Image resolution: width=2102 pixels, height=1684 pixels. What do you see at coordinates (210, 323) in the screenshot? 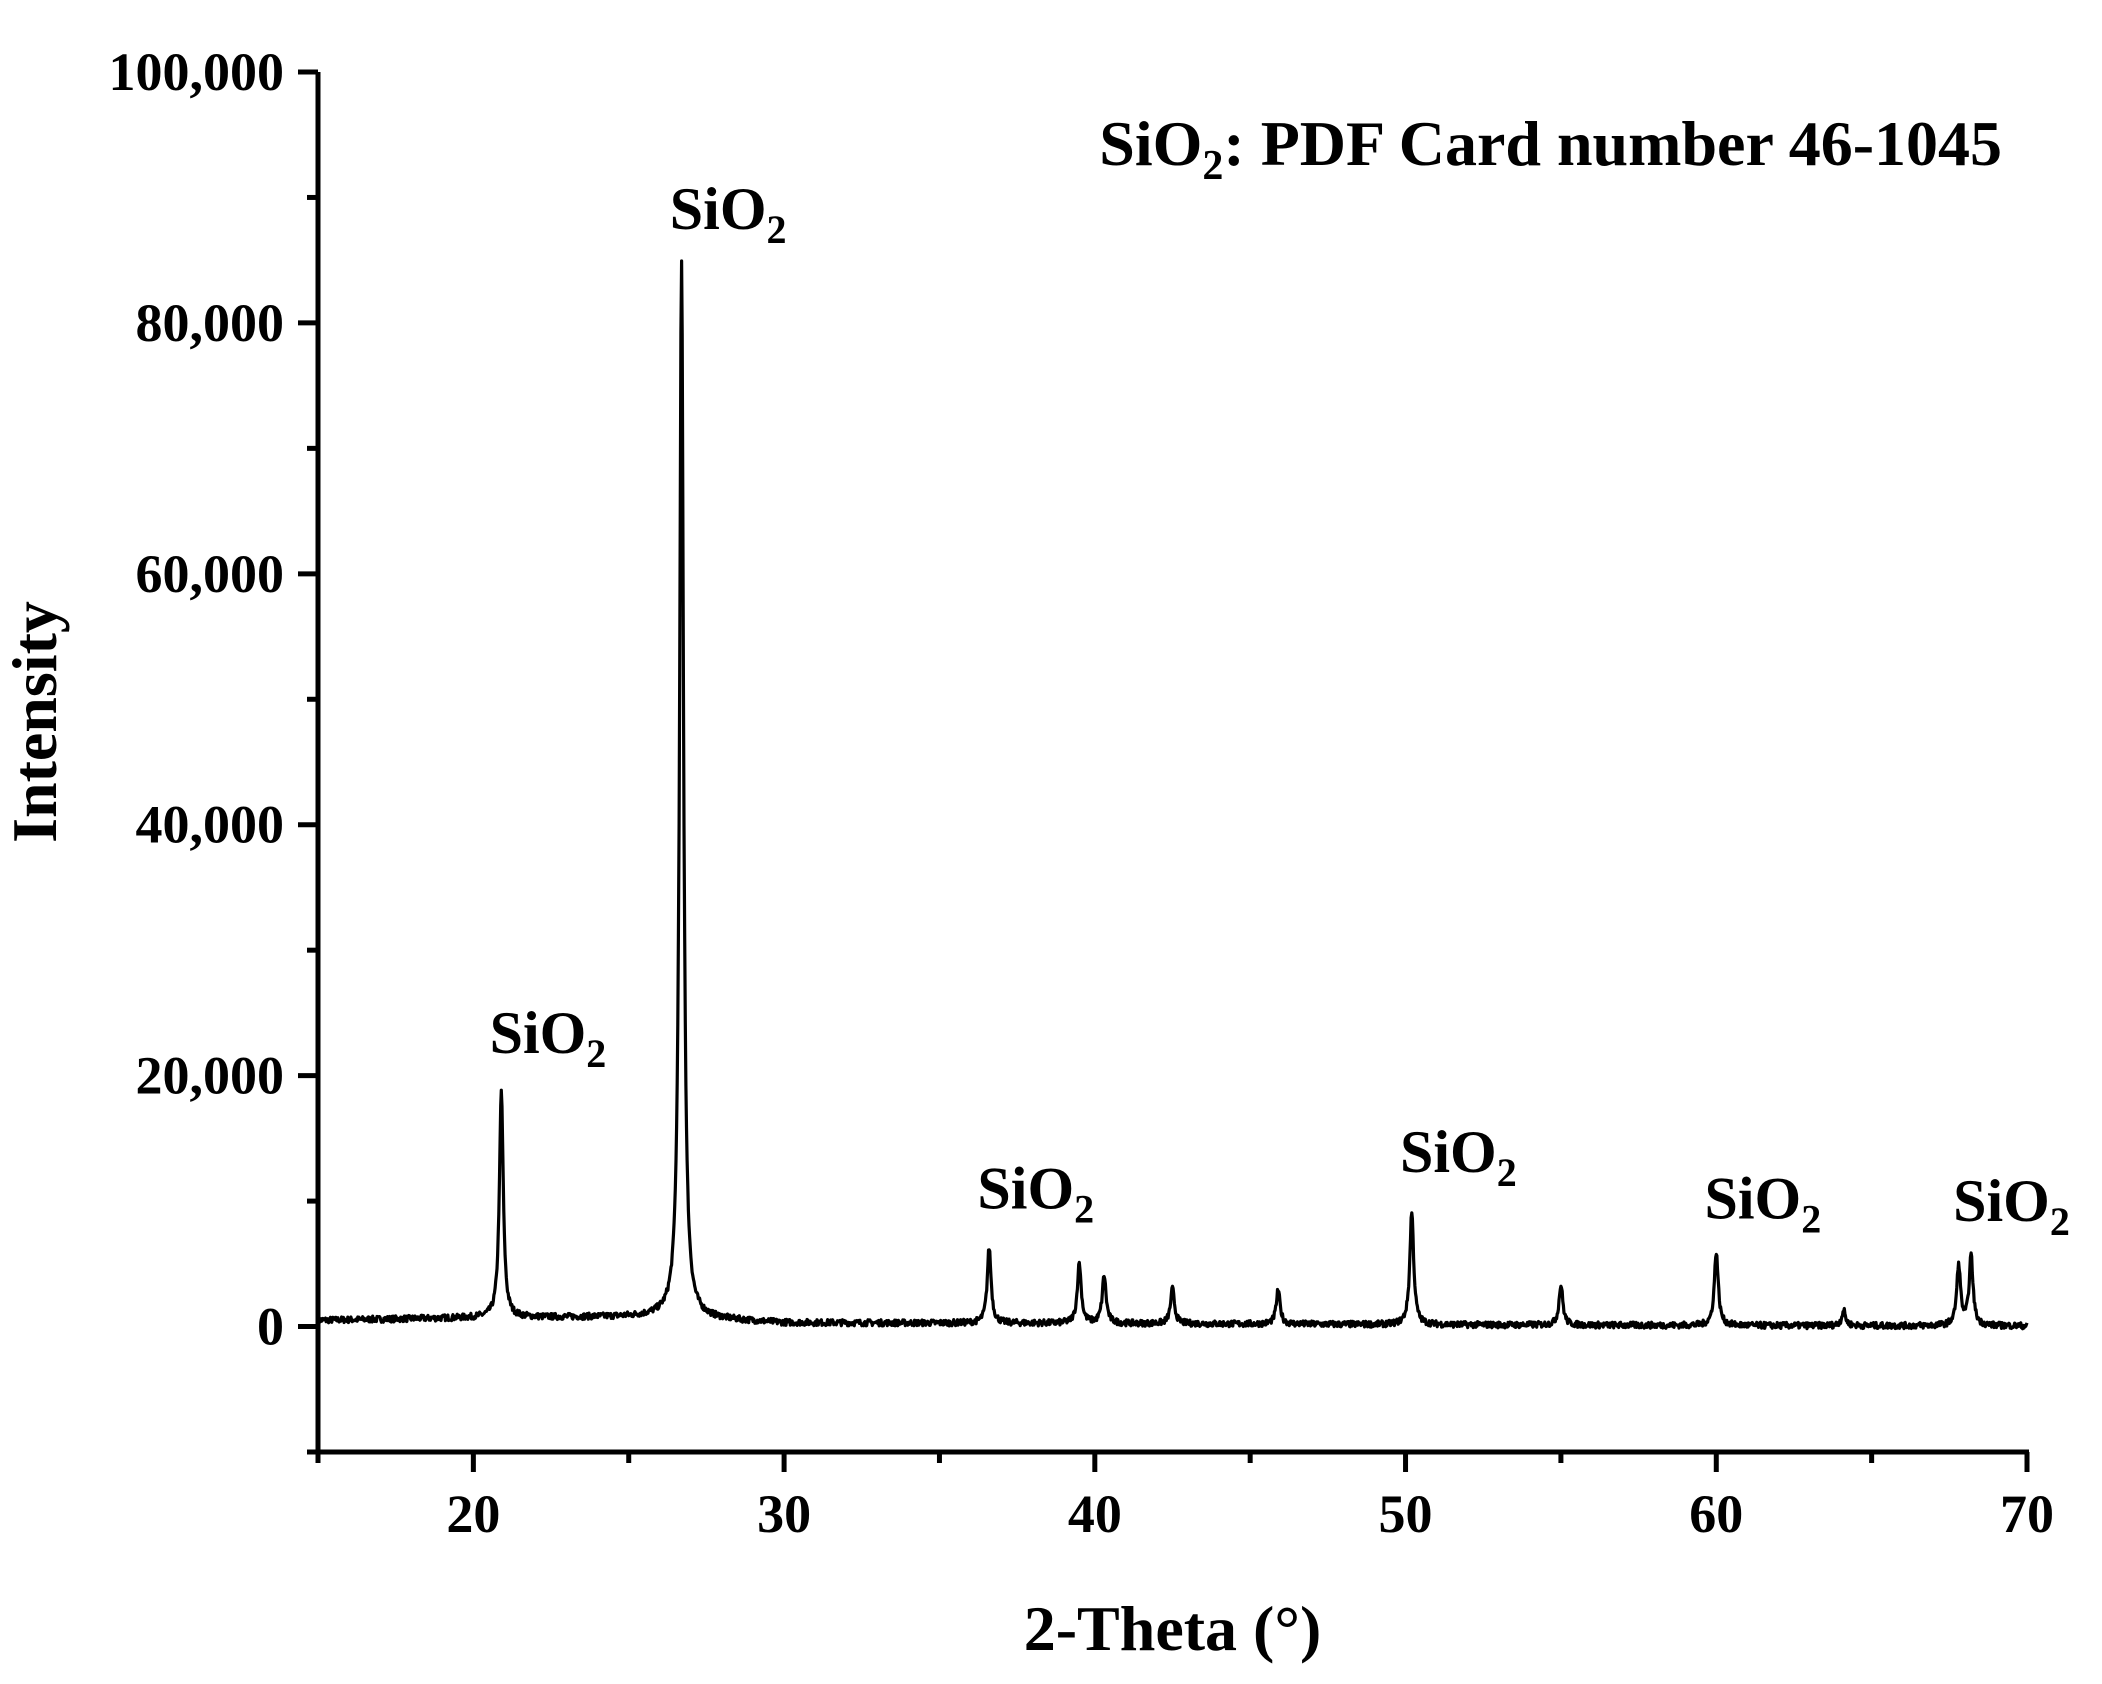
I see `y-tick-label: 80,000` at bounding box center [210, 323].